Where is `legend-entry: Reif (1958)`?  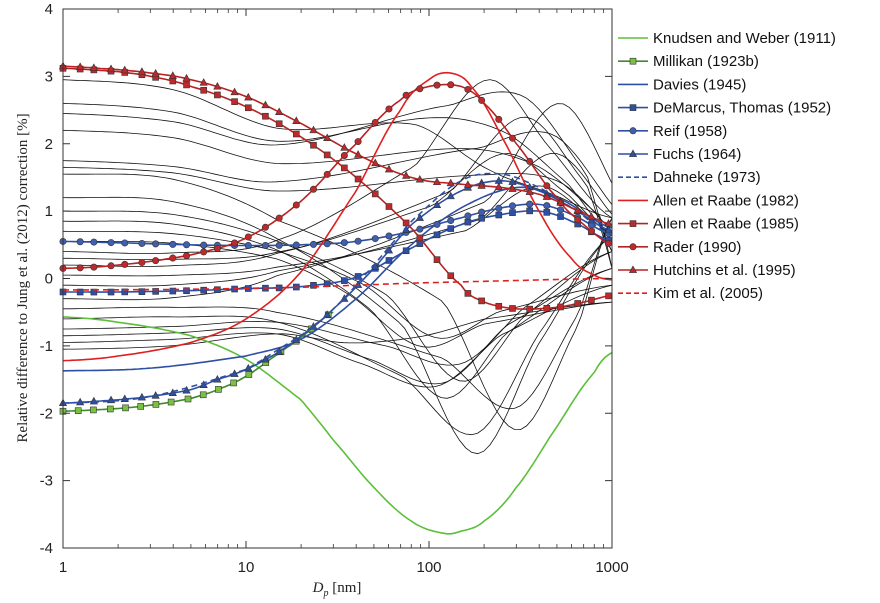 legend-entry: Reif (1958) is located at coordinates (672, 131).